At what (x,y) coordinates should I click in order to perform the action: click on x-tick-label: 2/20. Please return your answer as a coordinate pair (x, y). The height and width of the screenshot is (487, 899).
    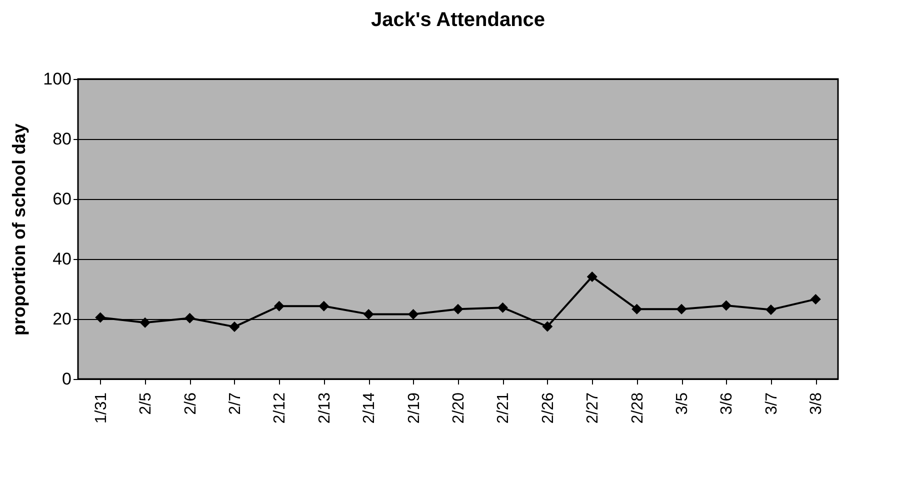
    Looking at the image, I should click on (459, 408).